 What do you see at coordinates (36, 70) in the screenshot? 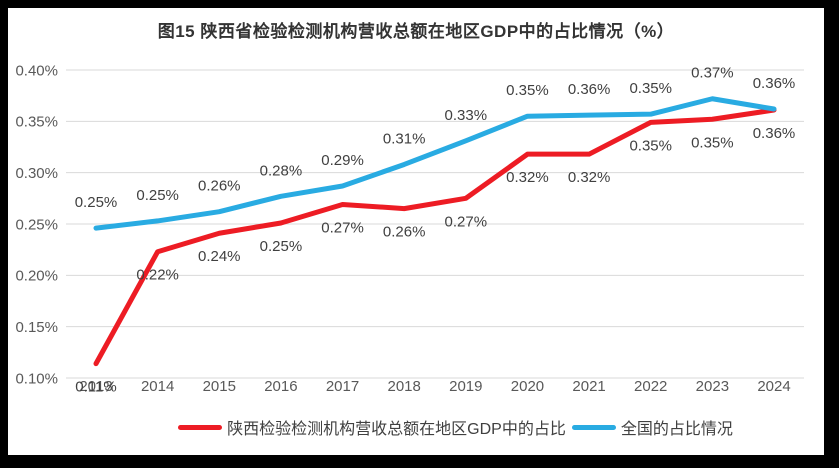
I see `y-axis-tick-label: 0.40%` at bounding box center [36, 70].